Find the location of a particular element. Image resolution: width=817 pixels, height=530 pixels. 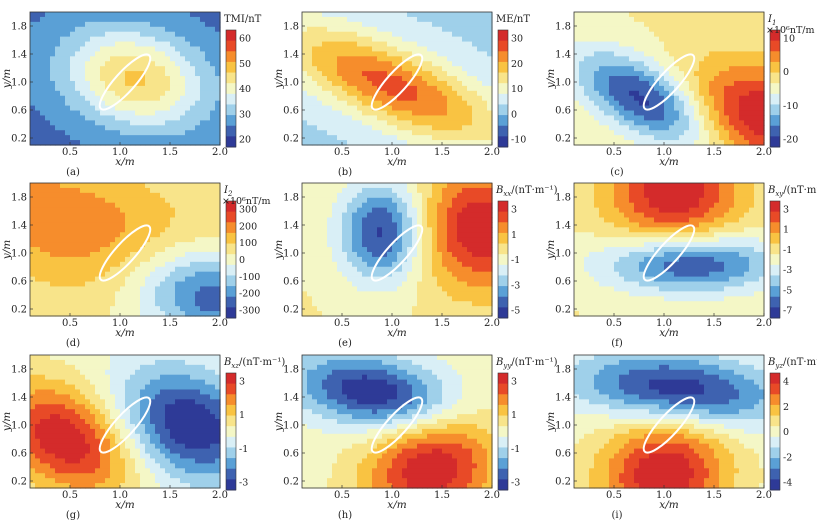

colorbar-frame is located at coordinates (775, 88).